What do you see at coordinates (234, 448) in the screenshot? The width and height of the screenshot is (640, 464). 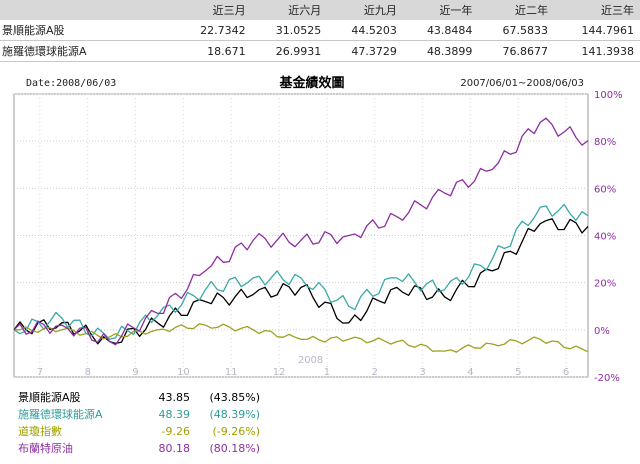 I see `legend-pct: (80.18%)` at bounding box center [234, 448].